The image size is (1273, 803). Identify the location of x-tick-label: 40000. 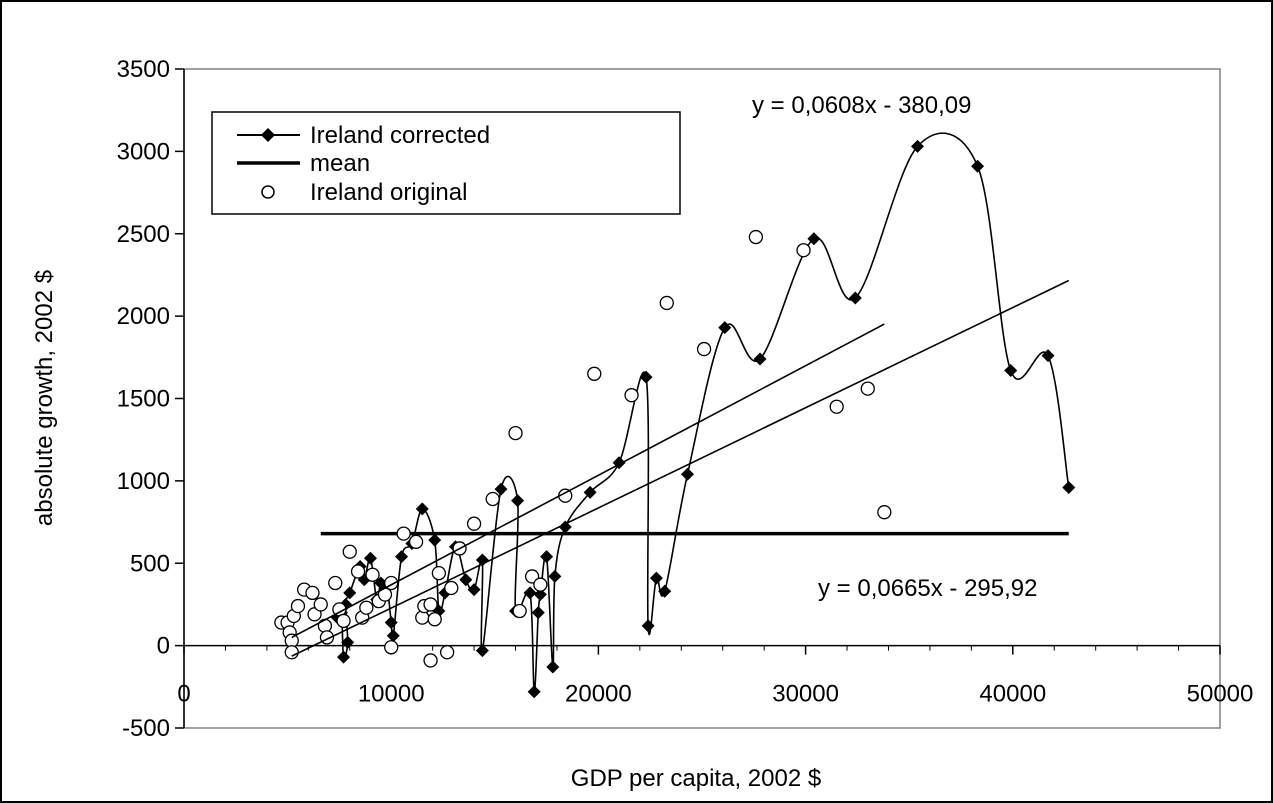
(1012, 694).